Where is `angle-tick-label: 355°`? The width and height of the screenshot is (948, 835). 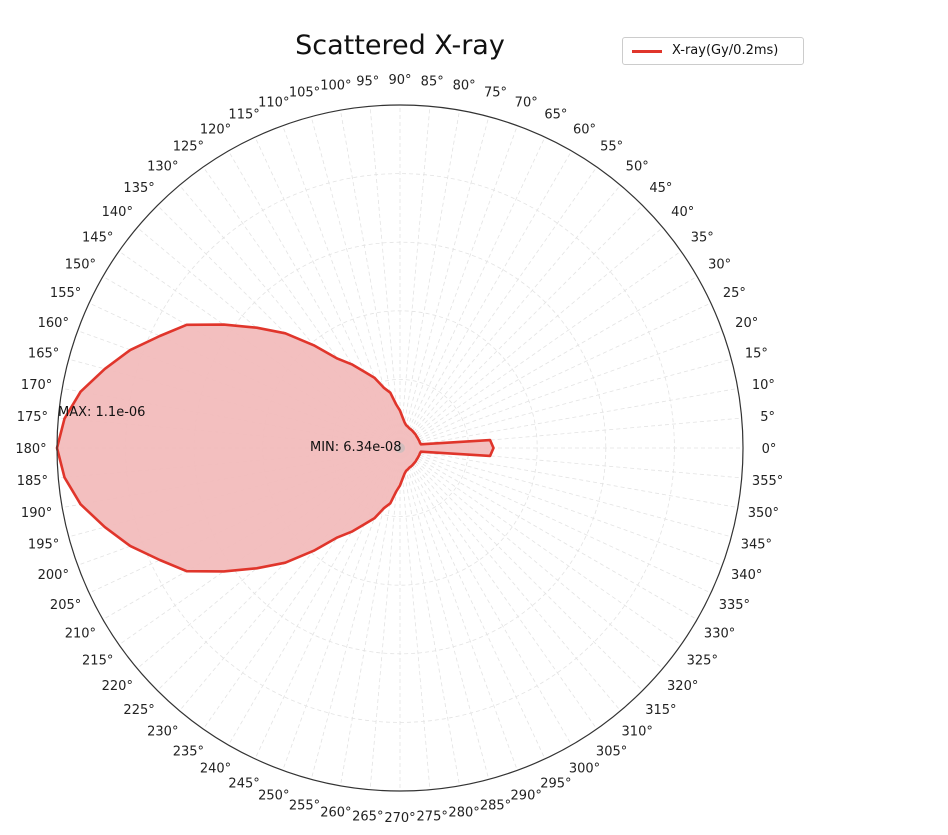 angle-tick-label: 355° is located at coordinates (767, 481).